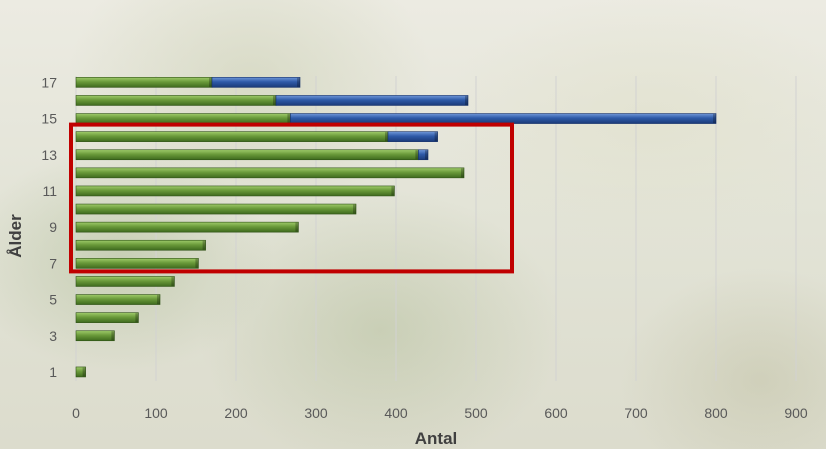 This screenshot has height=449, width=826. I want to click on x-tick-500: 500, so click(476, 413).